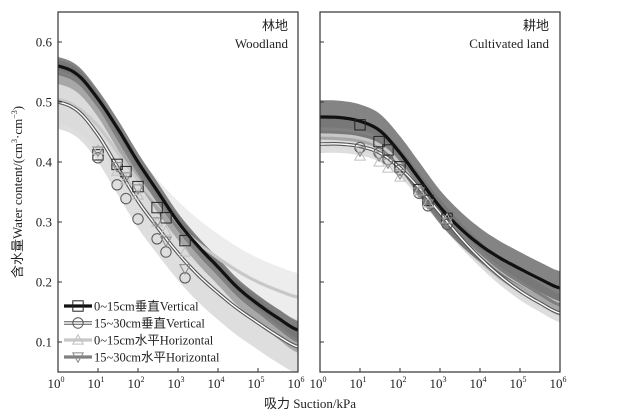 The width and height of the screenshot is (640, 417). What do you see at coordinates (509, 43) in the screenshot?
I see `panel-title-en-cultivated: Cultivated land` at bounding box center [509, 43].